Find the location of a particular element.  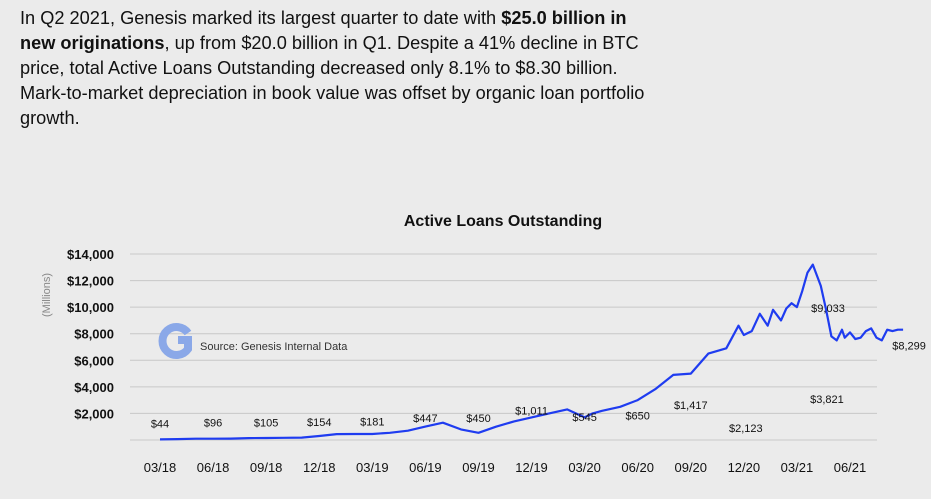

x-tick-label: 06/21 is located at coordinates (850, 467).